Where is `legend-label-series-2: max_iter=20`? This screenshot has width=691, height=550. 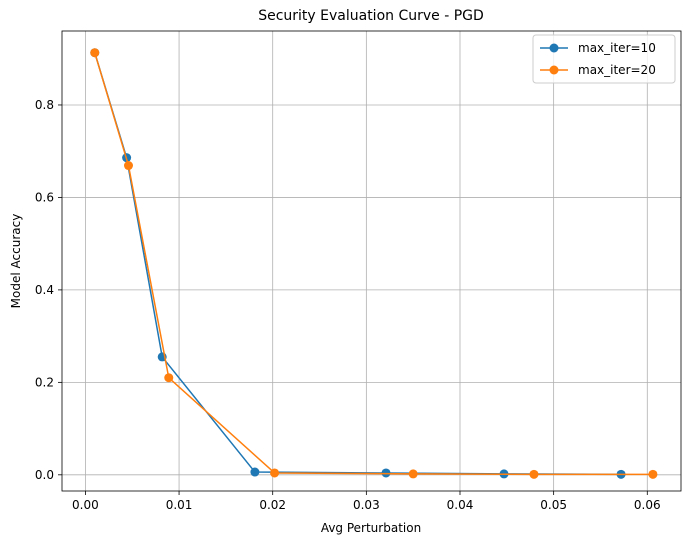 legend-label-series-2: max_iter=20 is located at coordinates (617, 70).